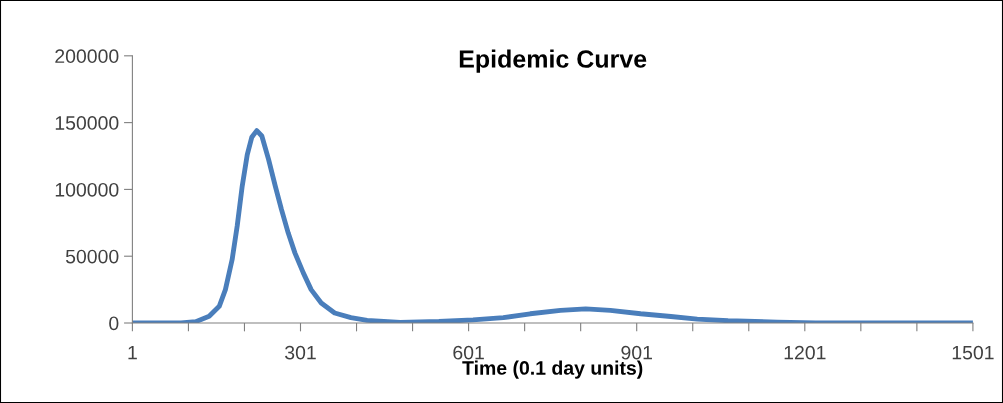  I want to click on y-tick-label: 0, so click(114, 323).